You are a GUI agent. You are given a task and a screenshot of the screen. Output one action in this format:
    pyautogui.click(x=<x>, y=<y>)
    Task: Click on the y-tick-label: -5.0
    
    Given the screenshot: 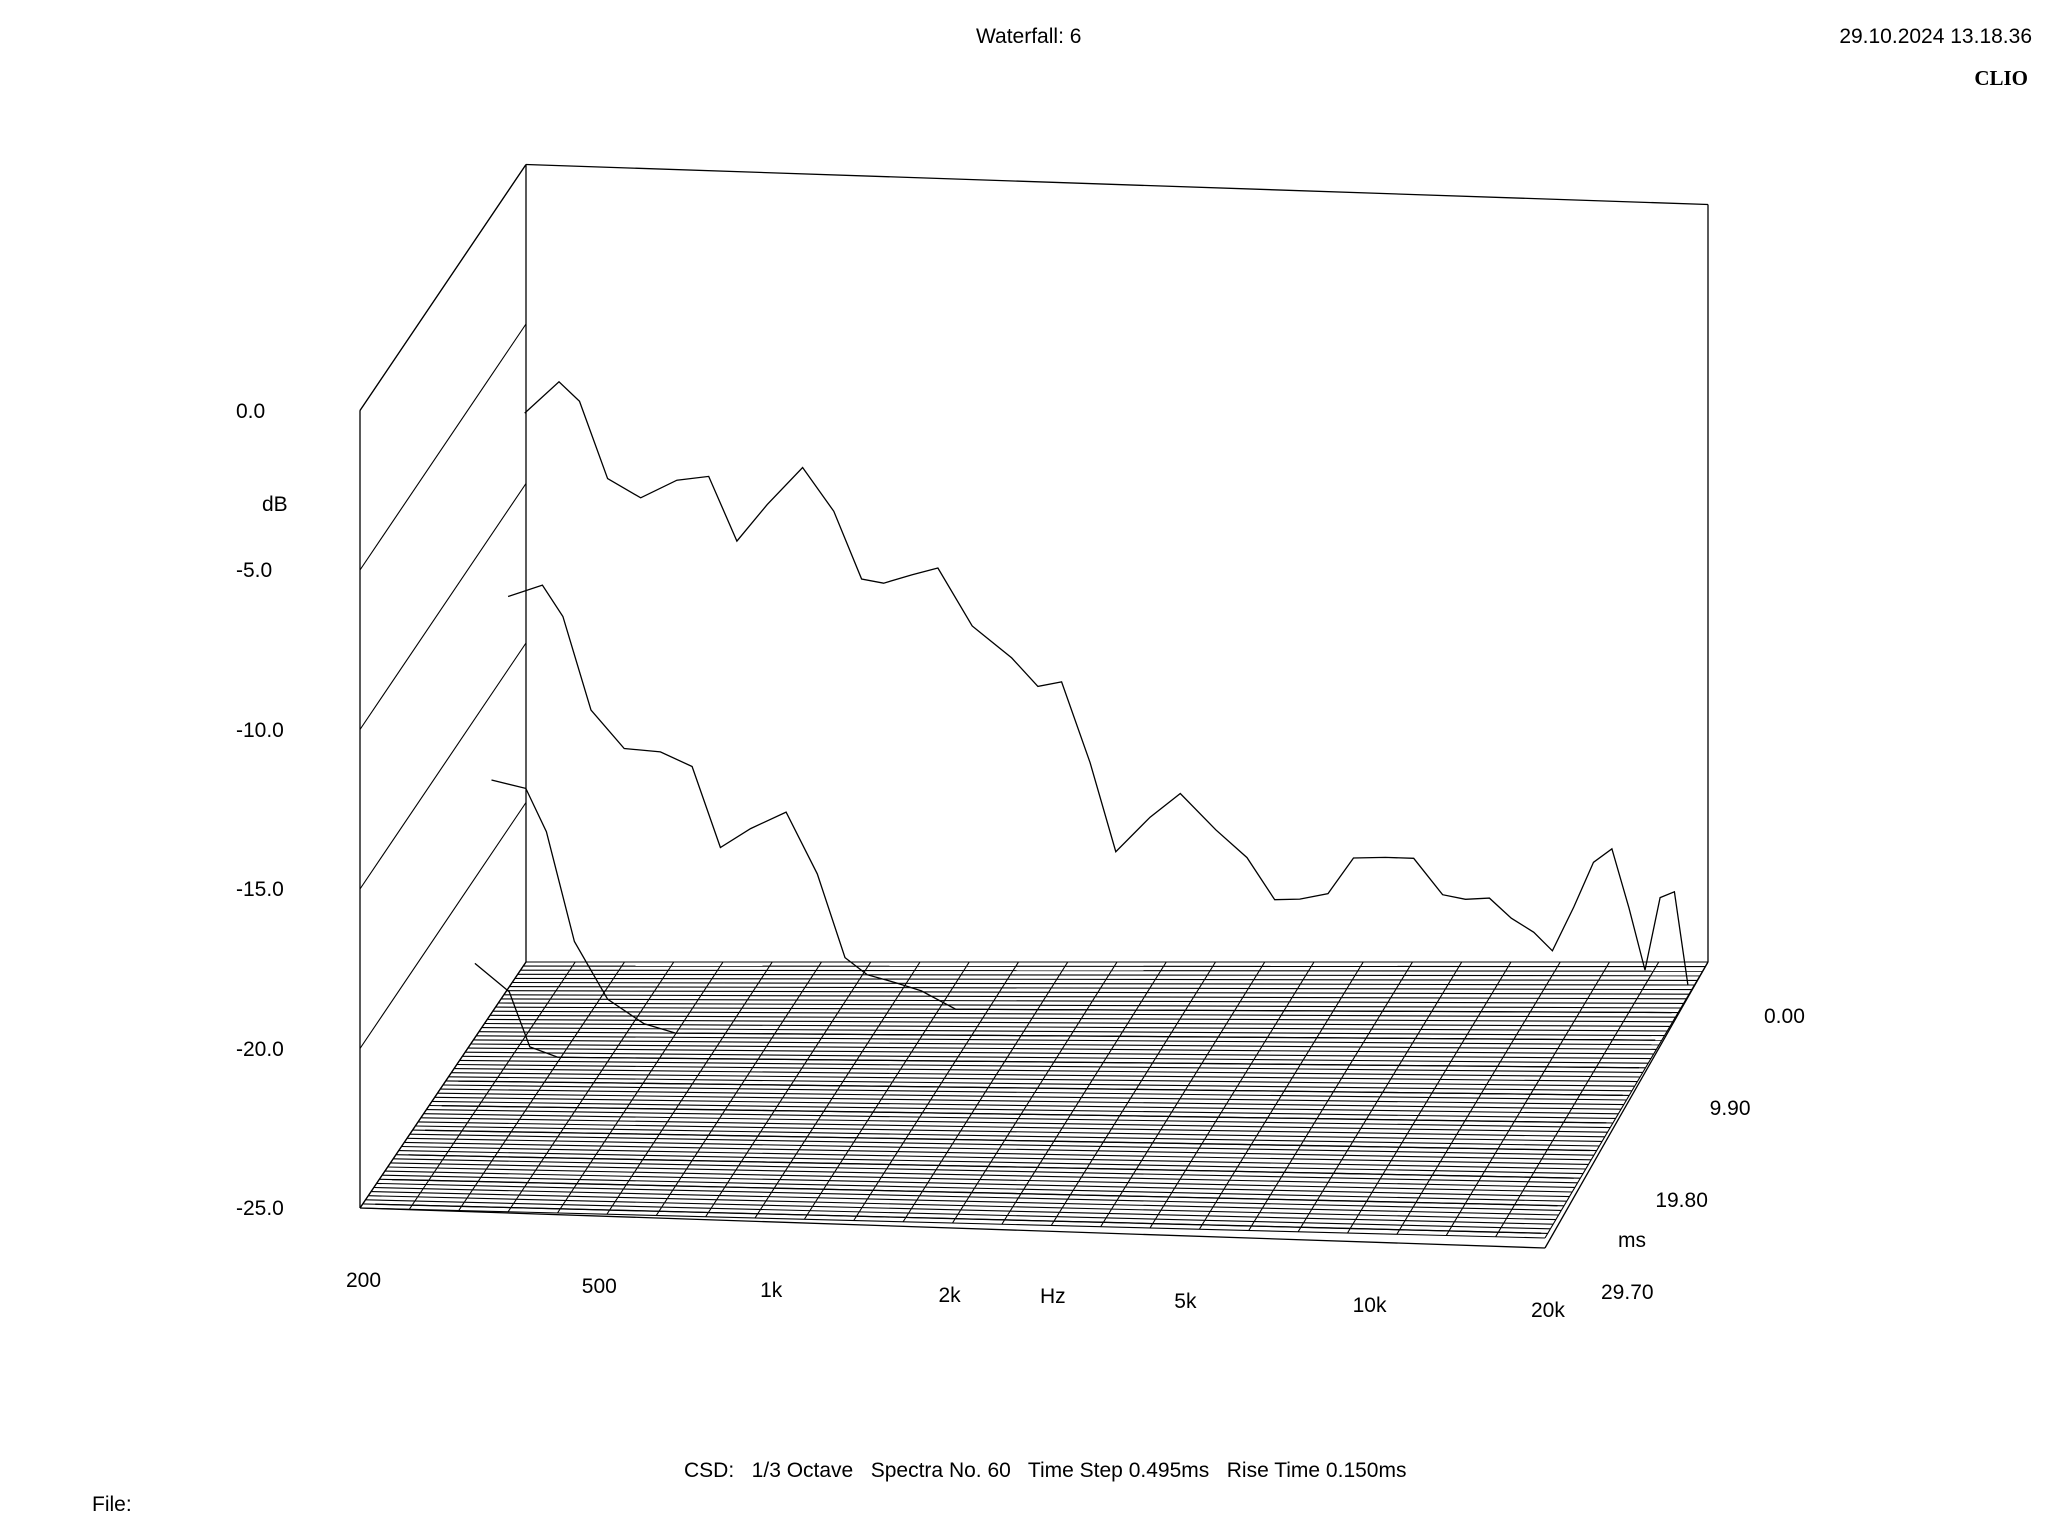 What is the action you would take?
    pyautogui.click(x=254, y=570)
    